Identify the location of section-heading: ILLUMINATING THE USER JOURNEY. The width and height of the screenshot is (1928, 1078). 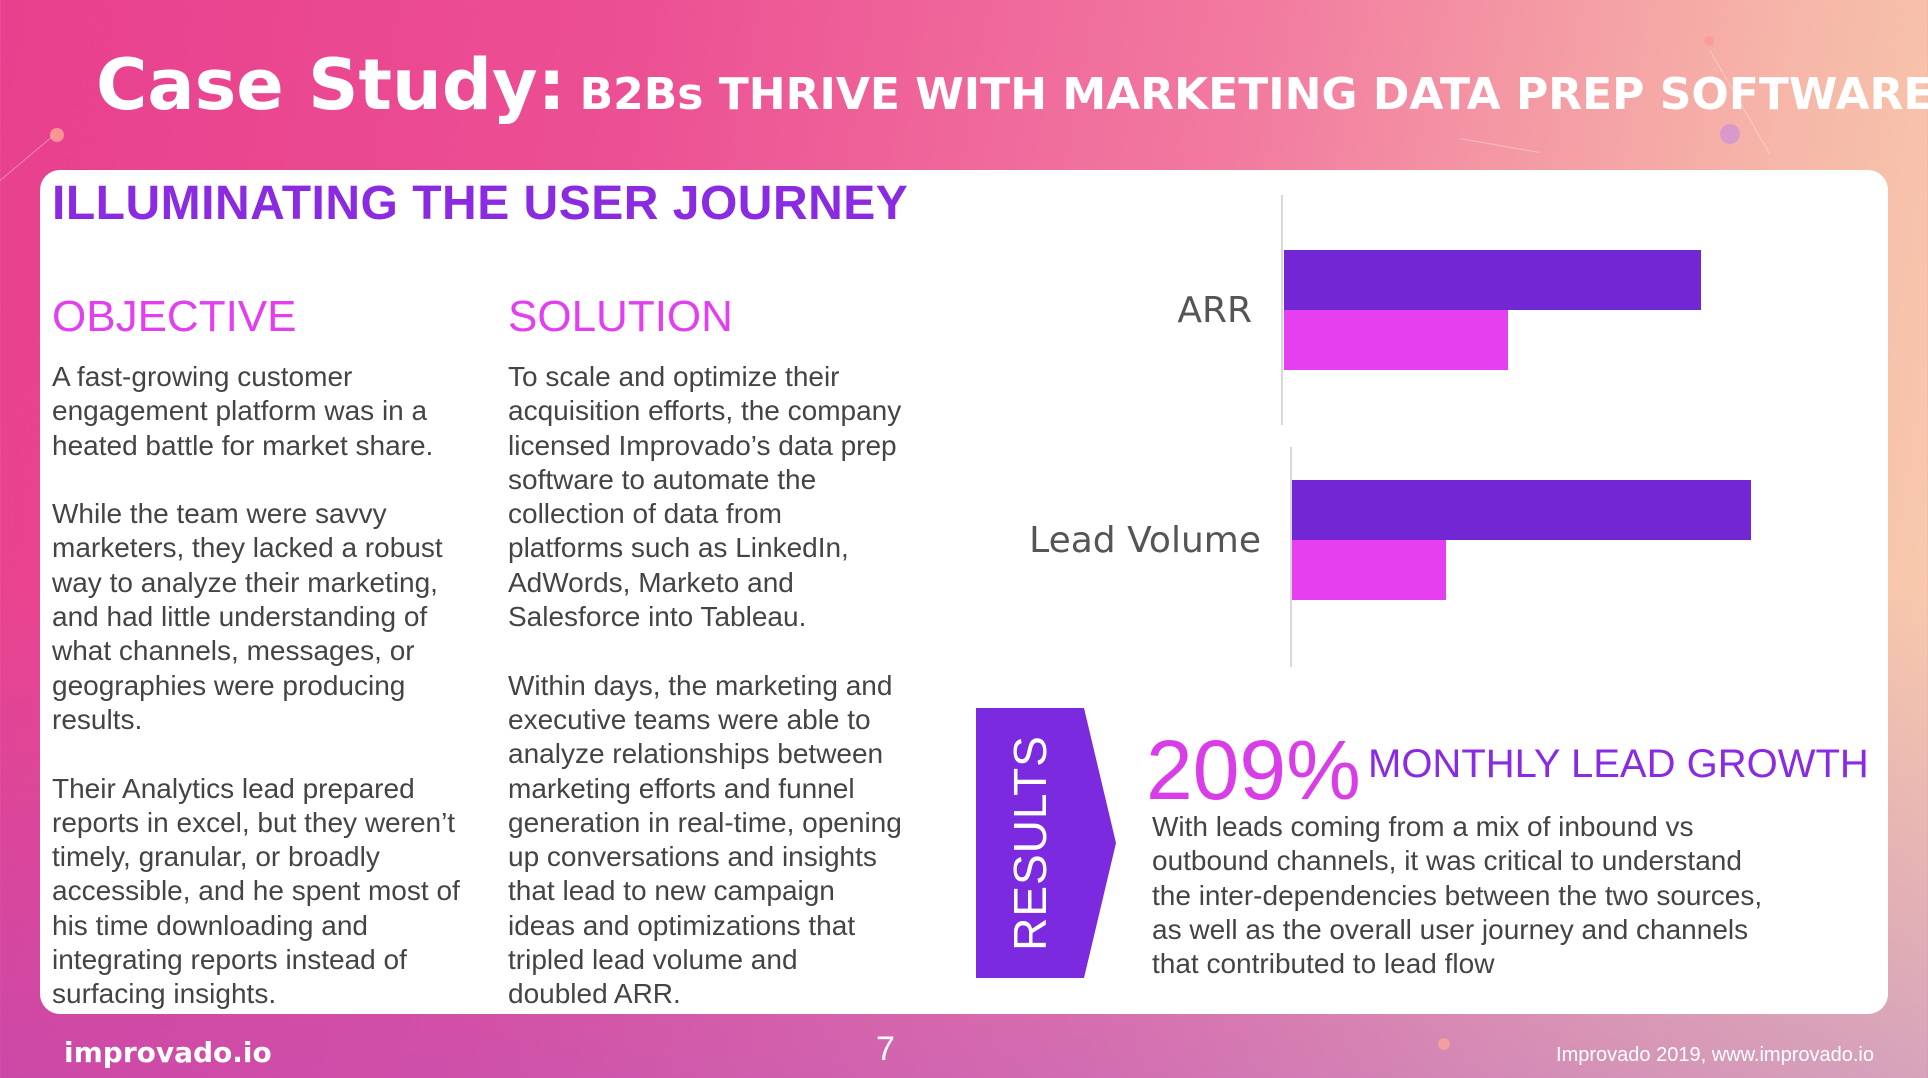
(480, 203).